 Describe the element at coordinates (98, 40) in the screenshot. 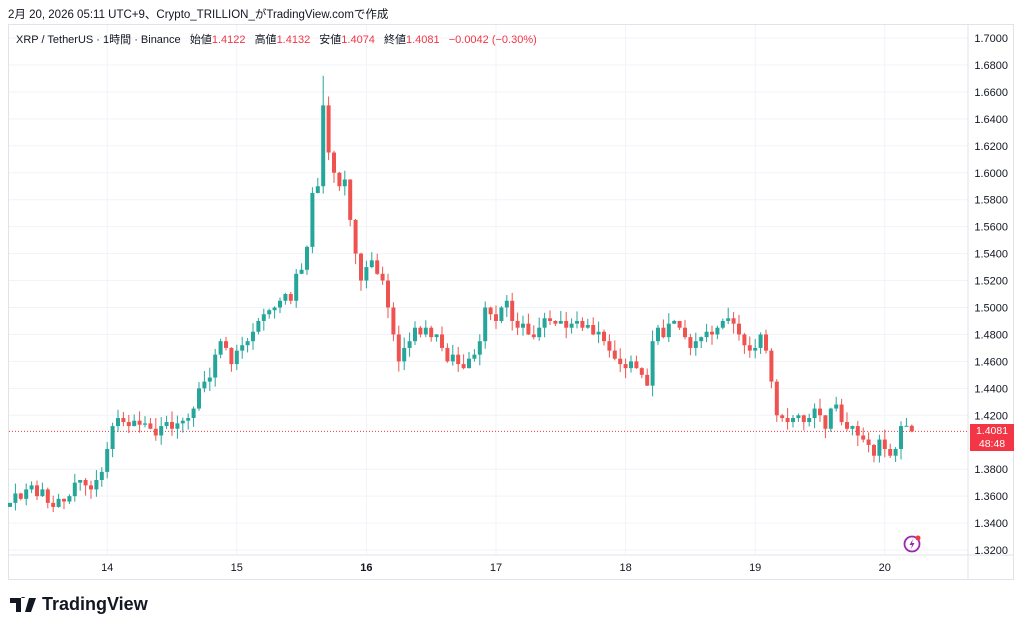

I see `symbol-title: XRP / TetherUS · 1時間 · Binance` at that location.